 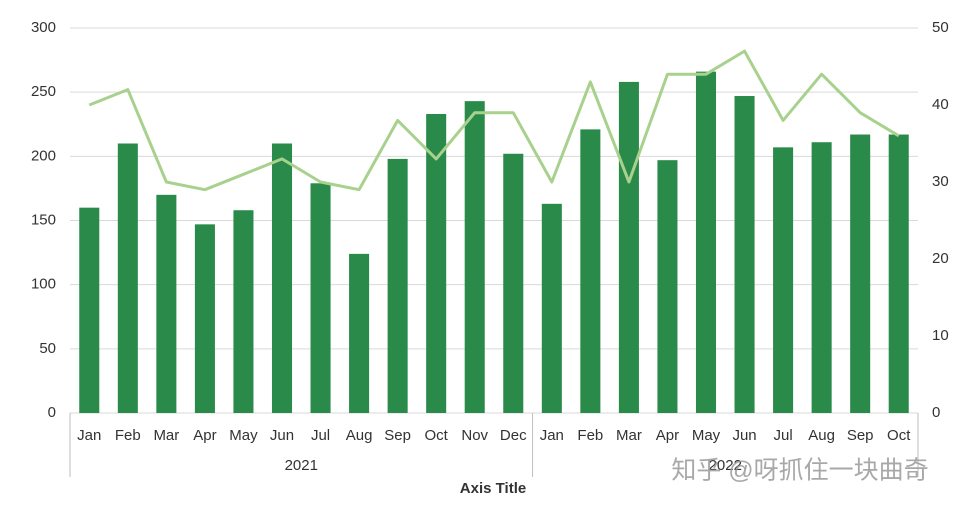 I want to click on y2-tick-label: 30, so click(x=940, y=181).